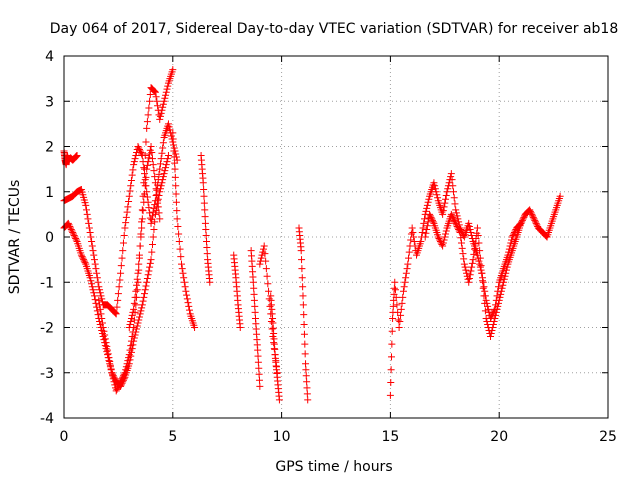  I want to click on y-tick-label: 4, so click(49, 57).